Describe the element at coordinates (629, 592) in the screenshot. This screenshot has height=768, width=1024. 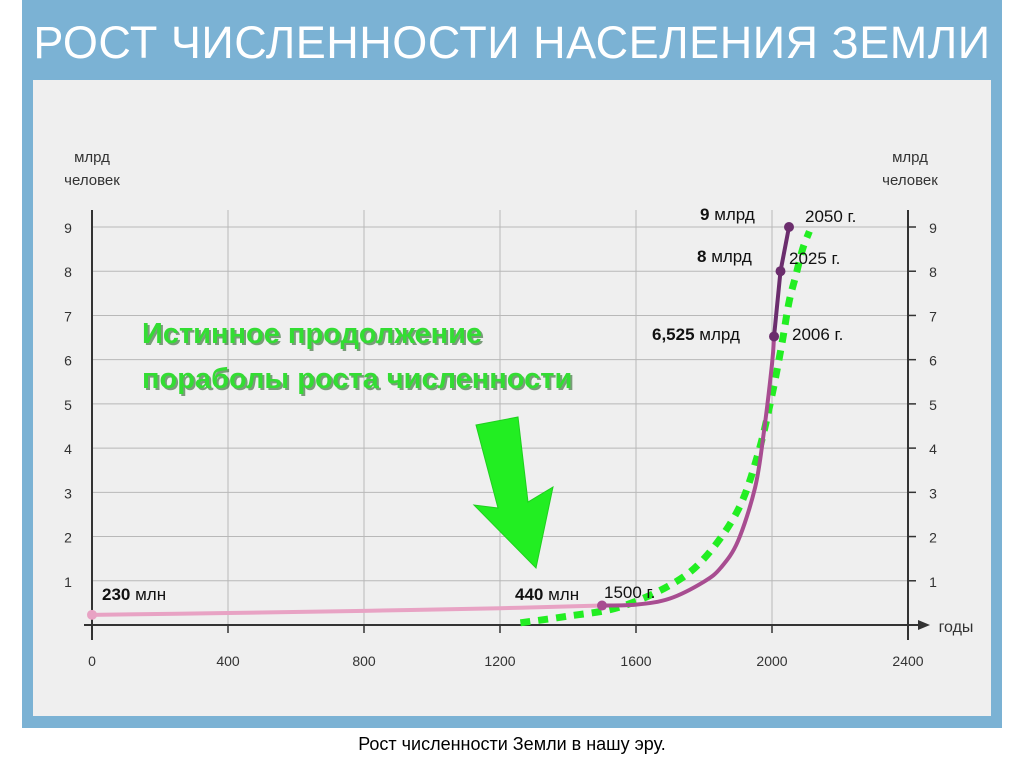
I see `data-label-year: 1500 г.` at that location.